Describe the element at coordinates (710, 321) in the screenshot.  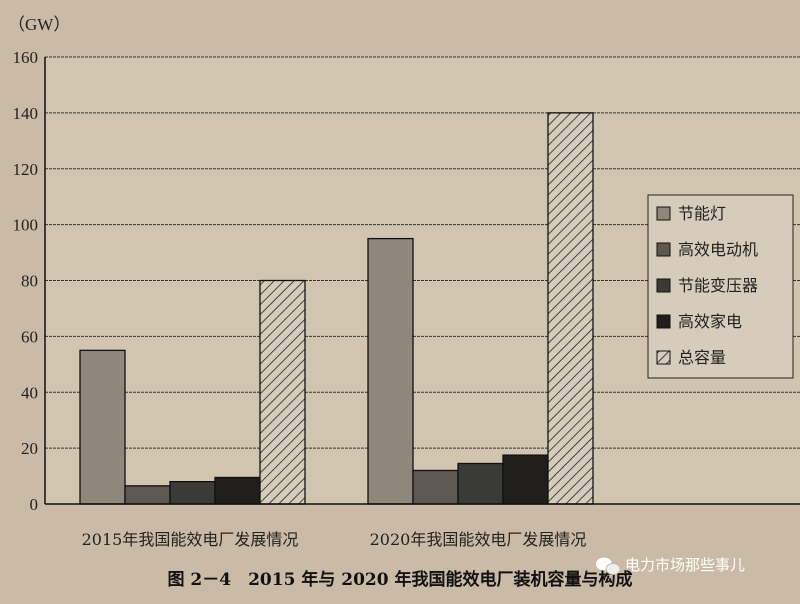
I see `legend-label: 高效家电` at that location.